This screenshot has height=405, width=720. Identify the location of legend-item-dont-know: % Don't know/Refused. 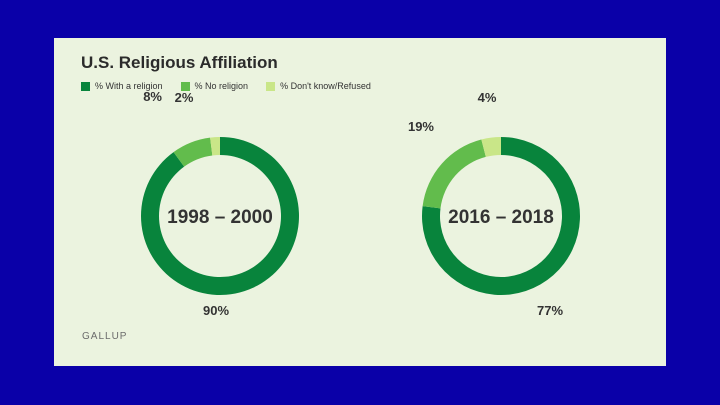
(318, 86).